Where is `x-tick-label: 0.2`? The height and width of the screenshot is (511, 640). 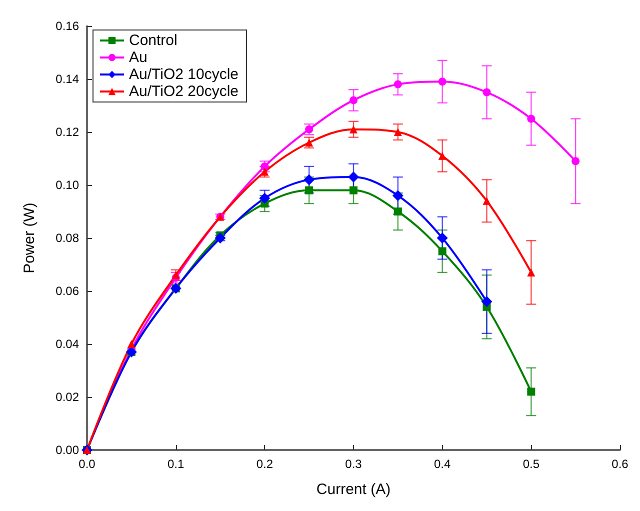 x-tick-label: 0.2 is located at coordinates (265, 464).